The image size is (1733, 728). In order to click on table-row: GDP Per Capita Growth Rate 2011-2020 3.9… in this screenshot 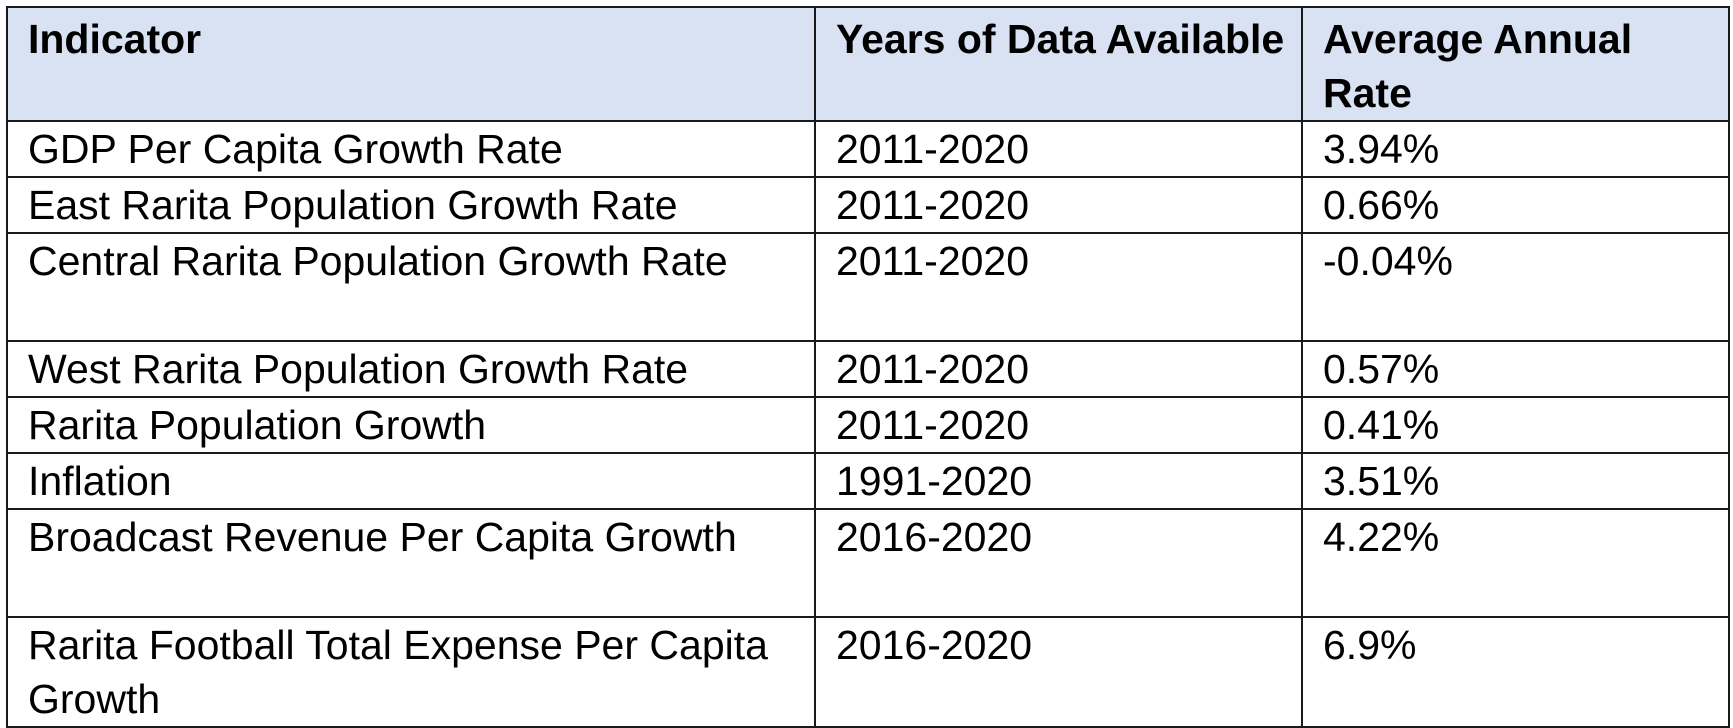, I will do `click(868, 149)`.